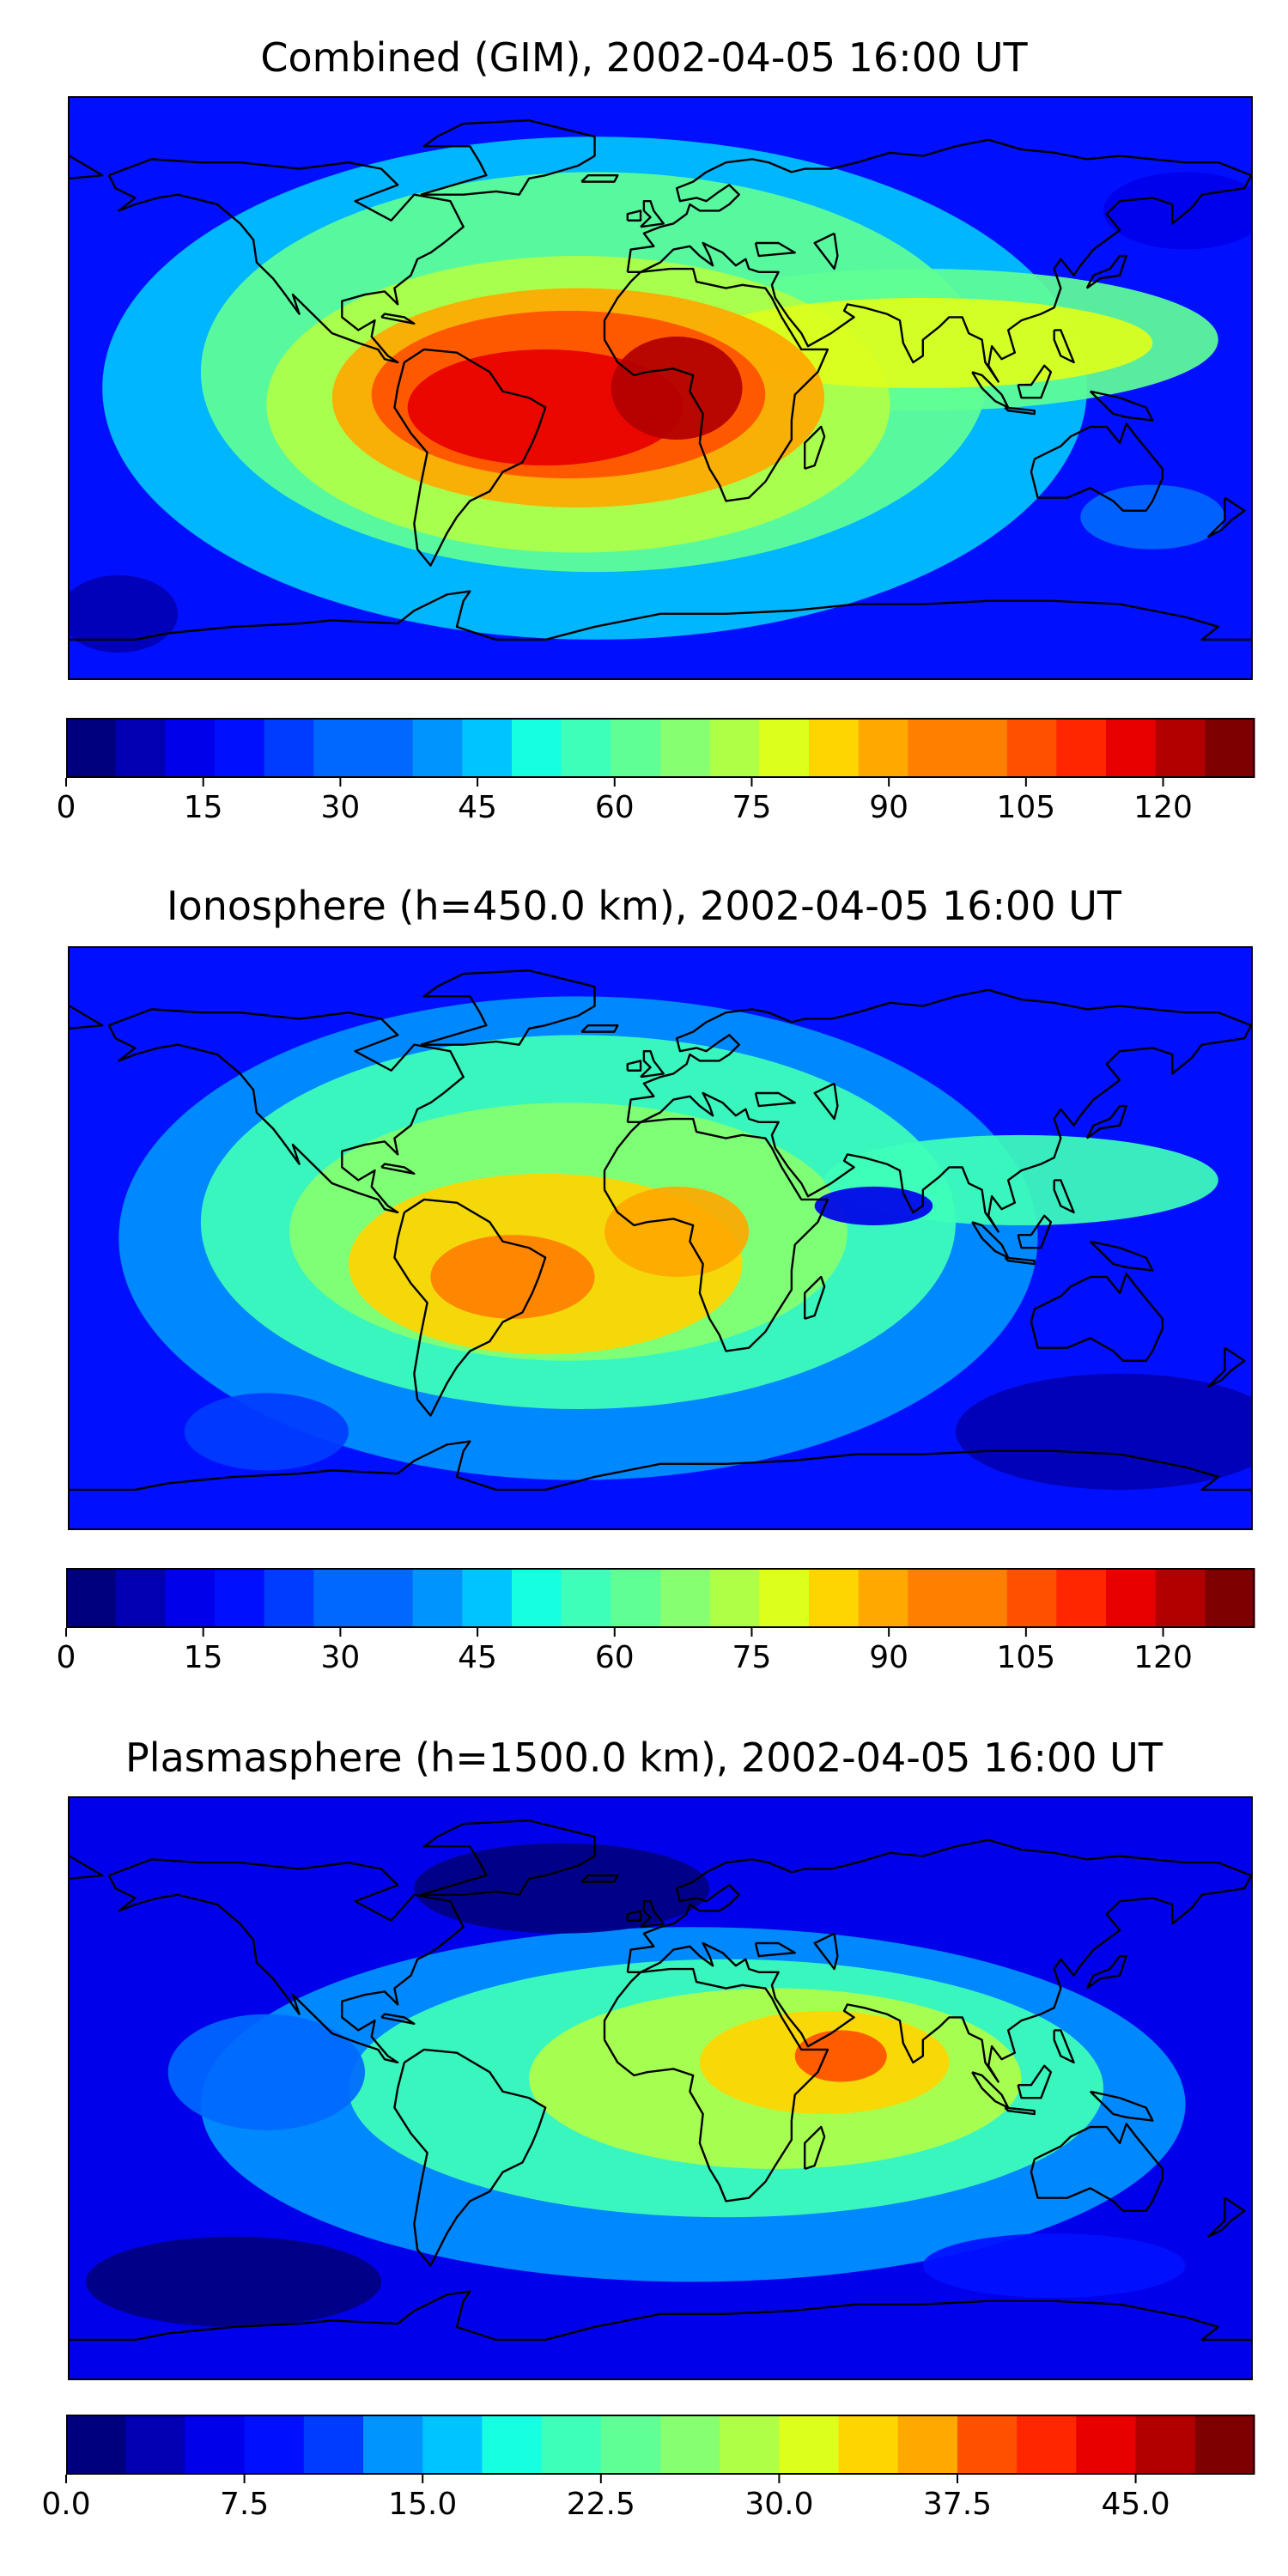 This screenshot has height=2576, width=1288. I want to click on panel-3-colorbar-svg, so click(660, 2449).